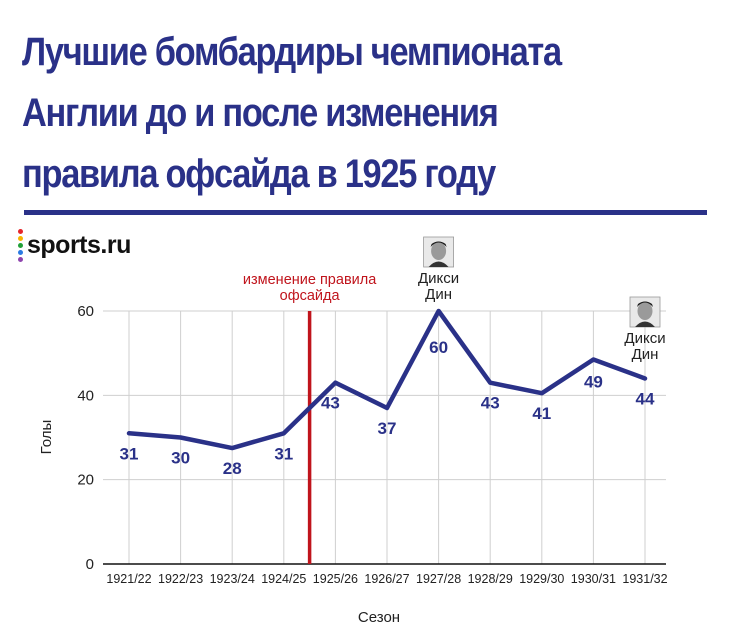 The width and height of the screenshot is (730, 641). Describe the element at coordinates (85, 480) in the screenshot. I see `y-tick-label: 20` at that location.